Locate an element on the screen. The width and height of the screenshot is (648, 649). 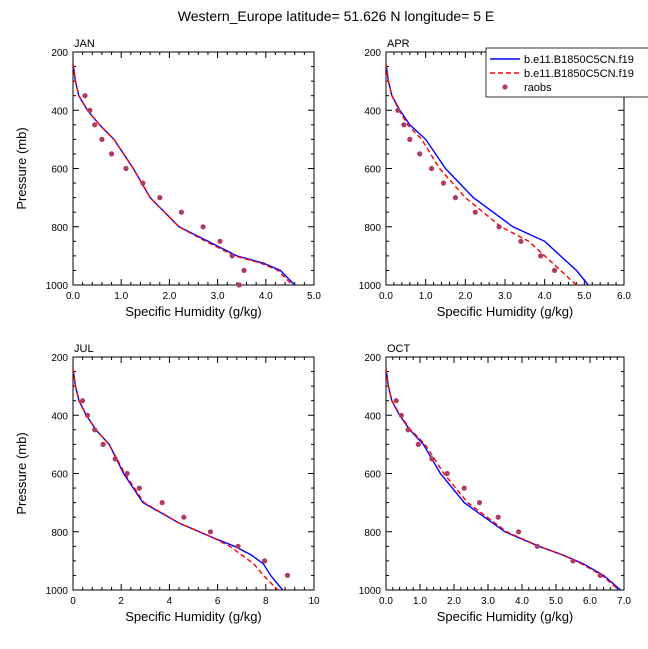
panel-title: OCT is located at coordinates (399, 349).